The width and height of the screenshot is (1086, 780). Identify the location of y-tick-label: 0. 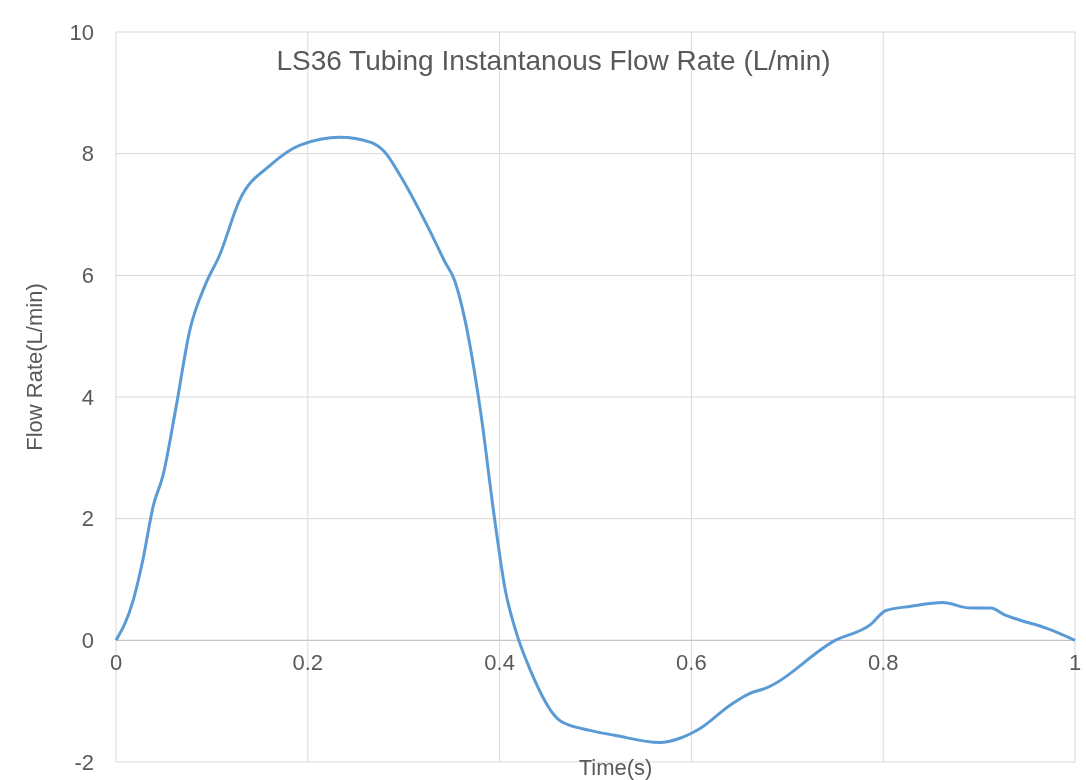
(87, 641).